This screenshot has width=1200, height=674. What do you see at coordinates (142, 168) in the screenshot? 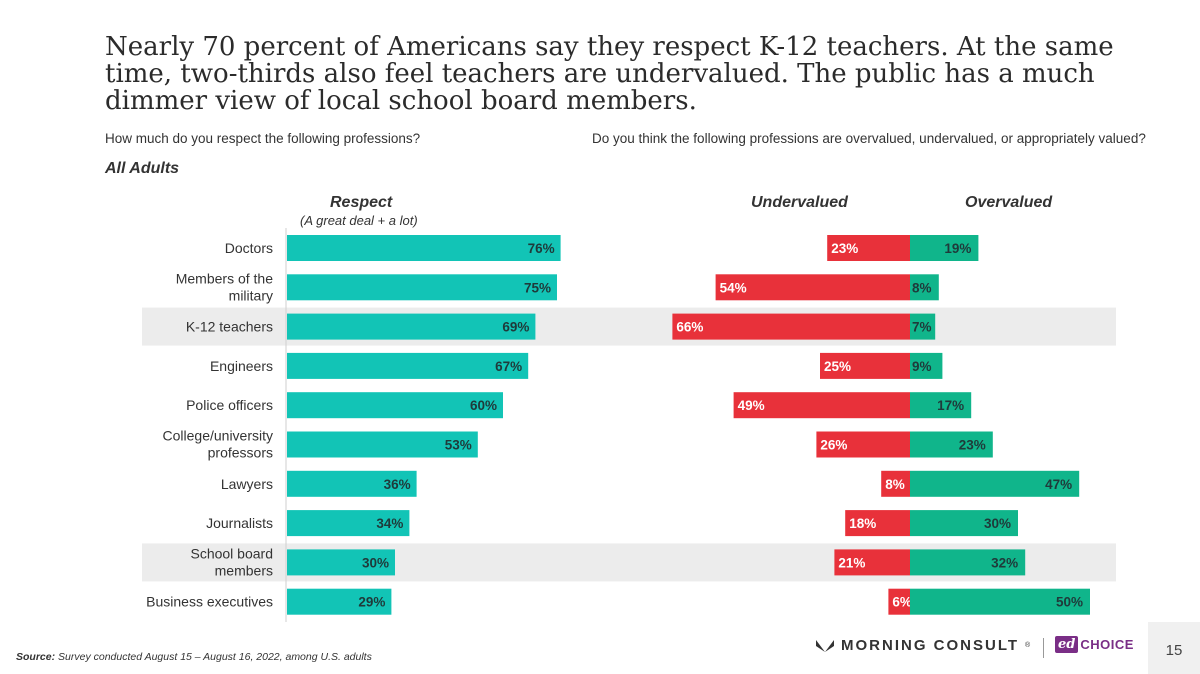
I see `subgroup-label: All Adults` at bounding box center [142, 168].